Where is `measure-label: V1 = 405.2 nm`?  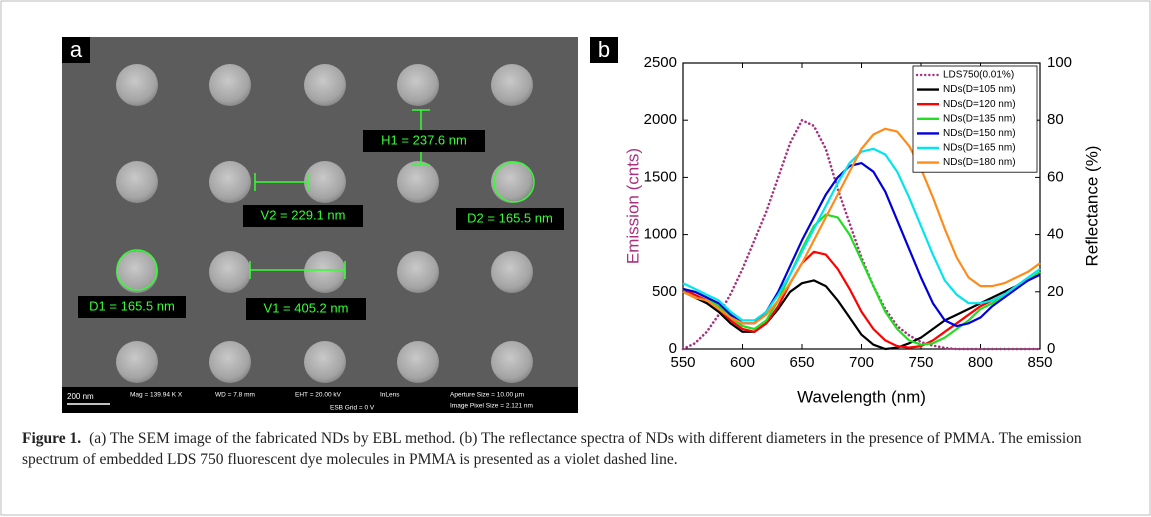 measure-label: V1 = 405.2 nm is located at coordinates (306, 307).